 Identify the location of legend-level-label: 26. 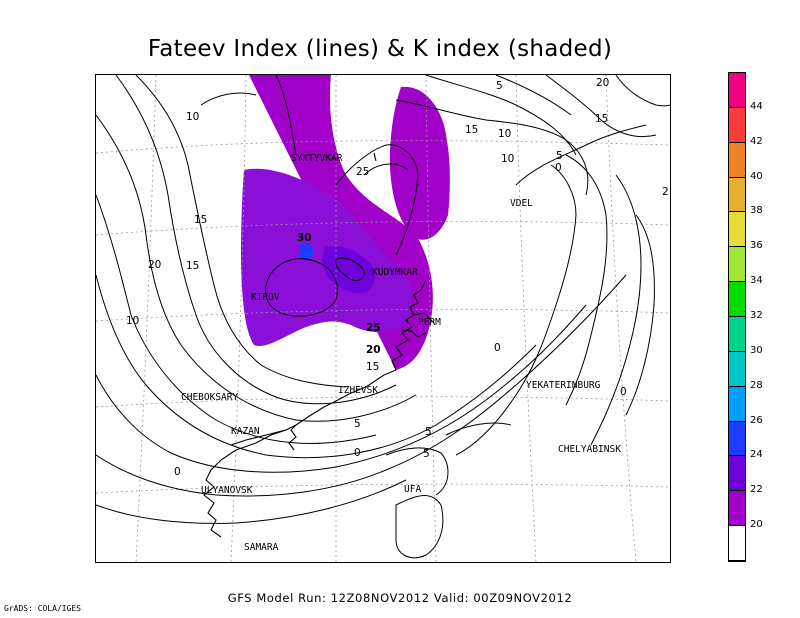
(756, 420).